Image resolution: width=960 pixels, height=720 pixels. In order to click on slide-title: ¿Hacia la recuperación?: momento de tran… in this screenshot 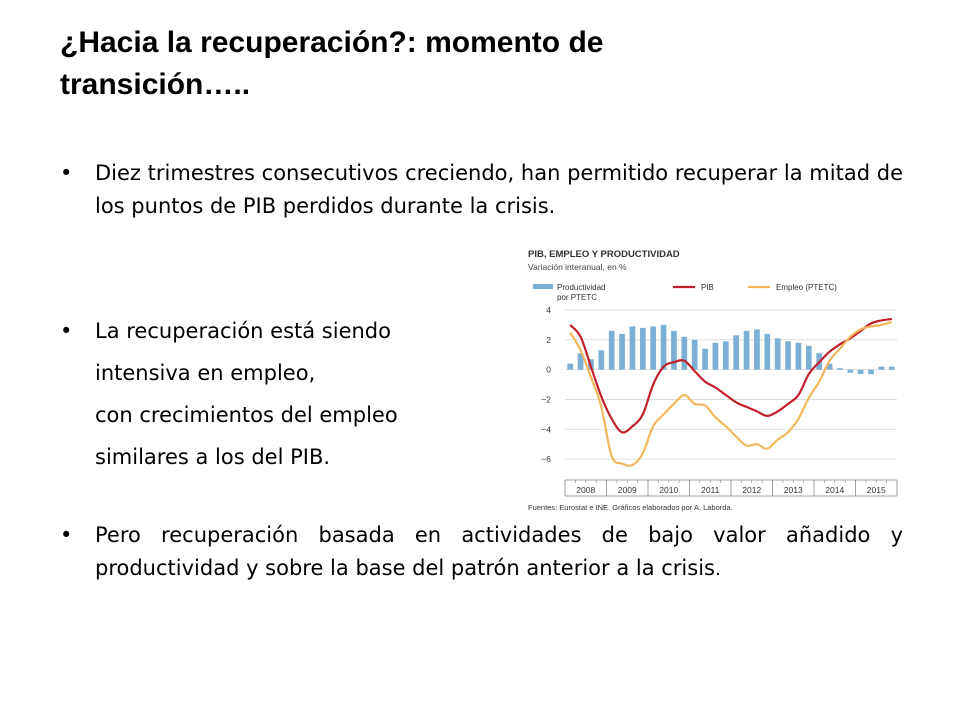, I will do `click(480, 64)`.